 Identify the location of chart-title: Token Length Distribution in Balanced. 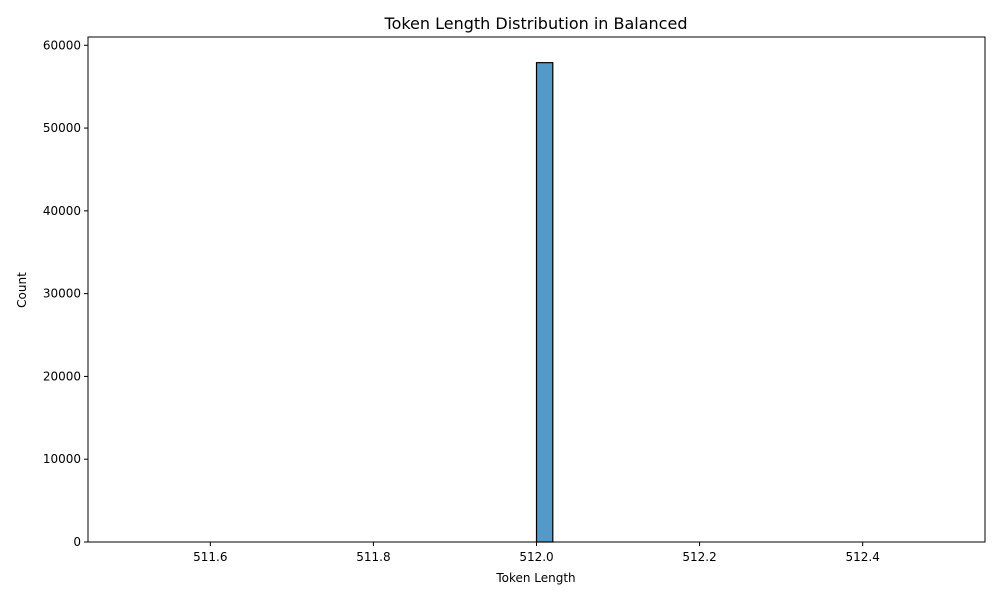
(536, 23).